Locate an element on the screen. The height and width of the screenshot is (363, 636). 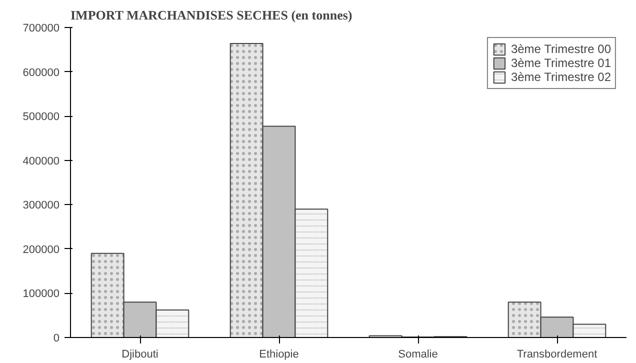
x-tick-label: Djibouti is located at coordinates (140, 354).